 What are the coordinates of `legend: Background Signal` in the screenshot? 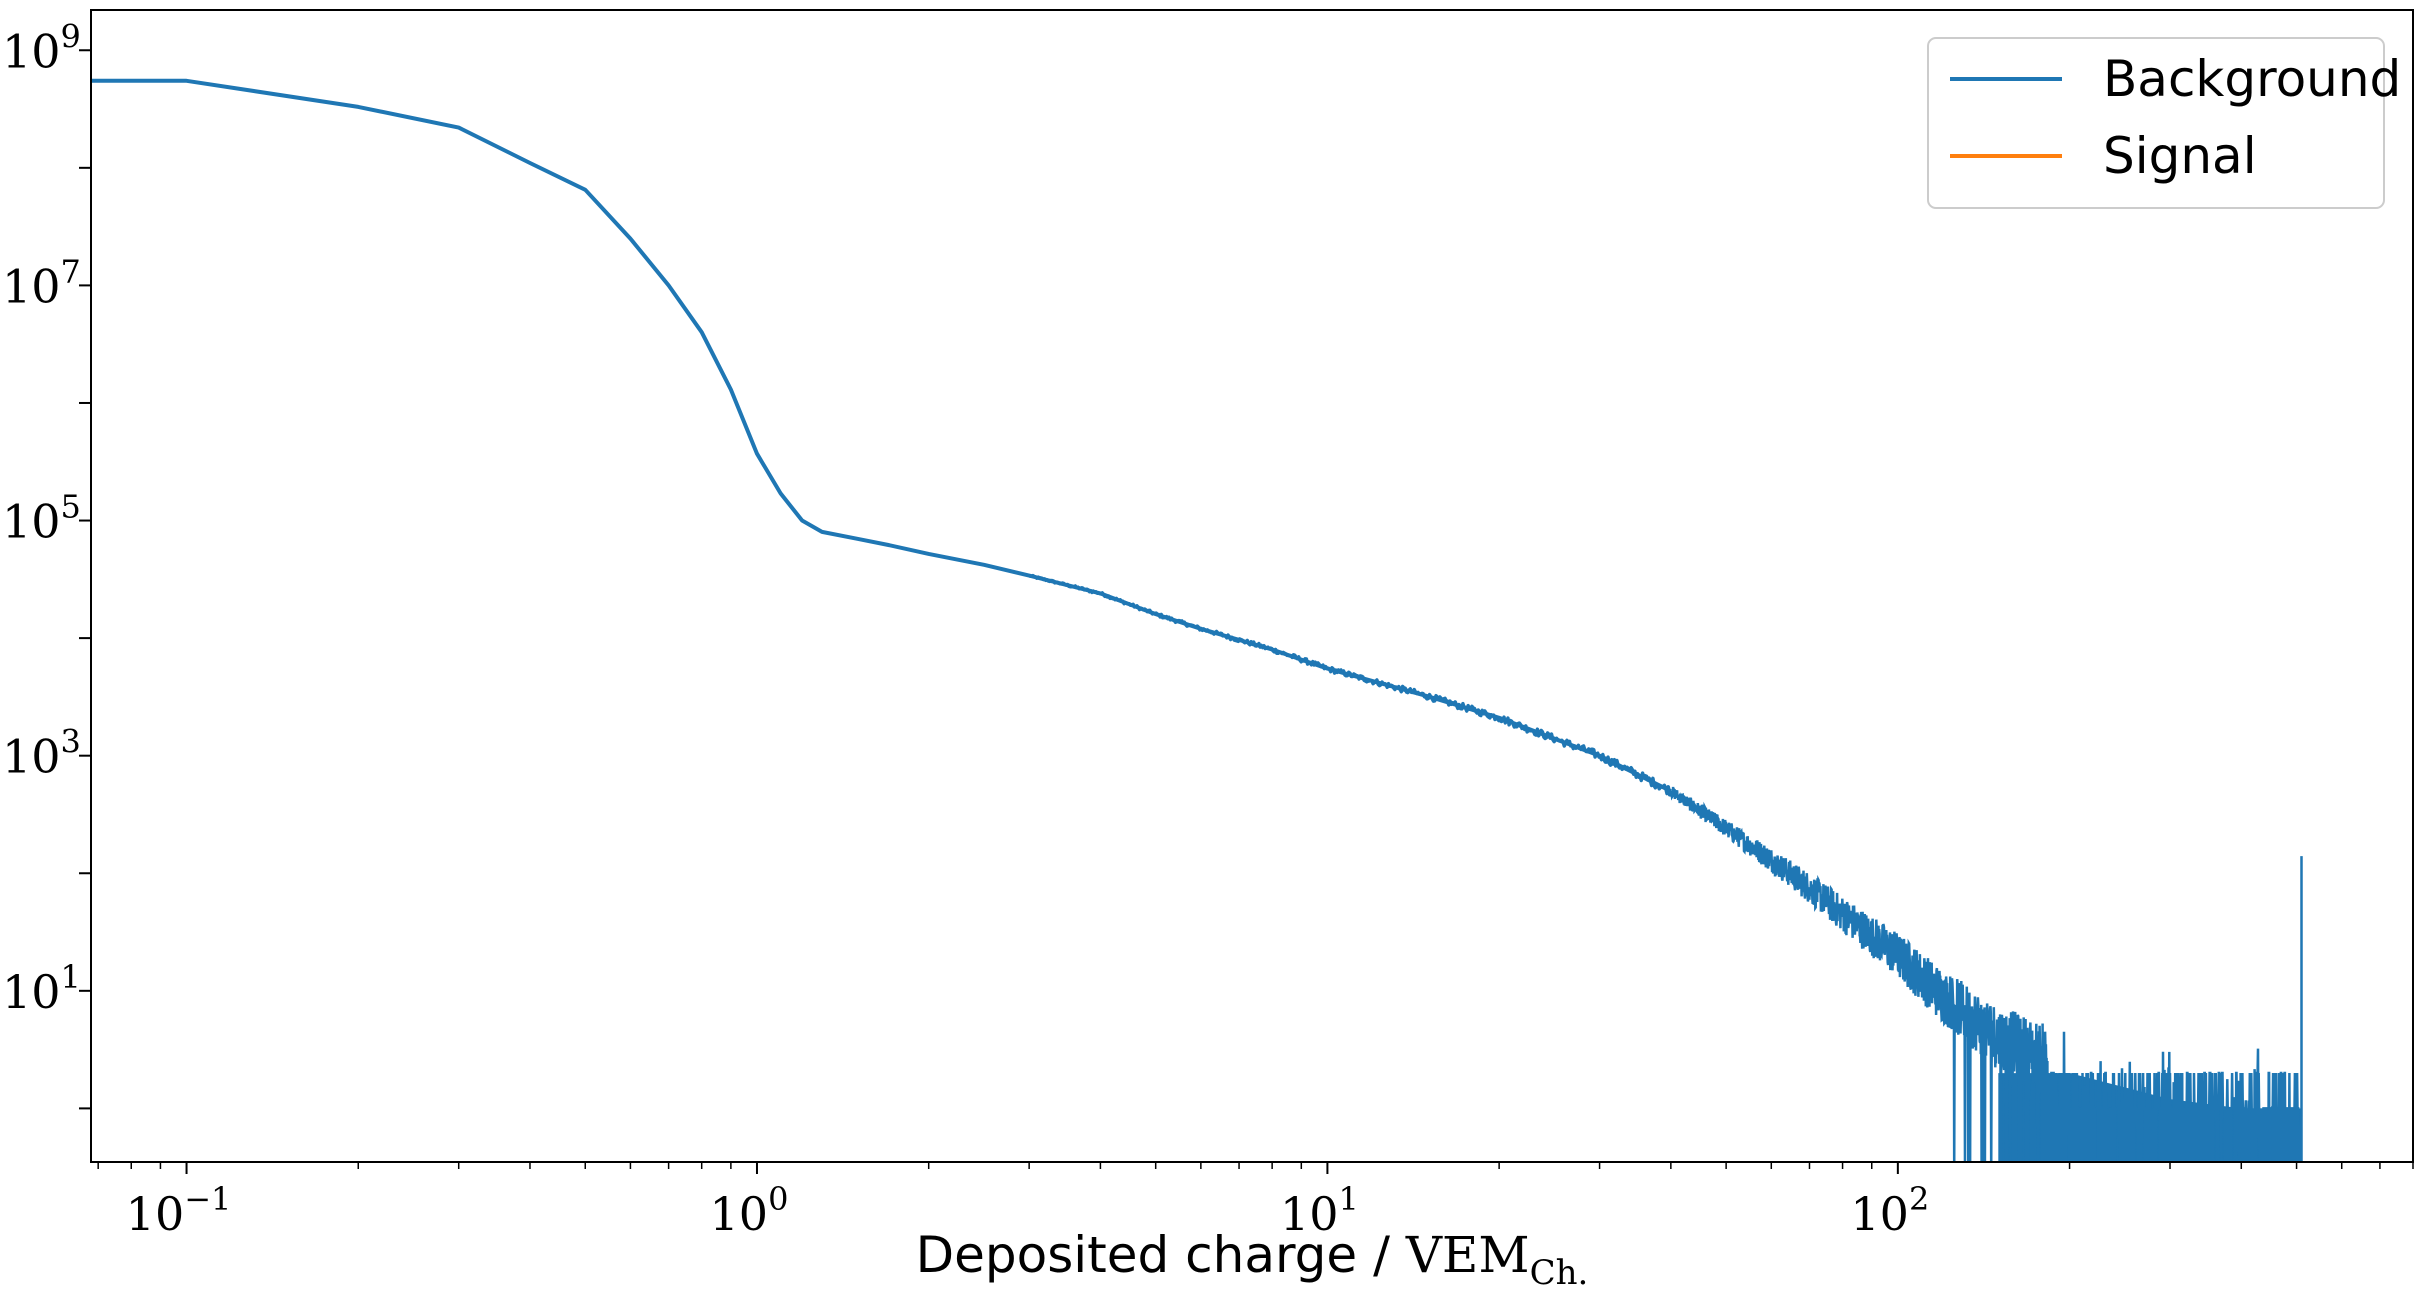 It's located at (2164, 123).